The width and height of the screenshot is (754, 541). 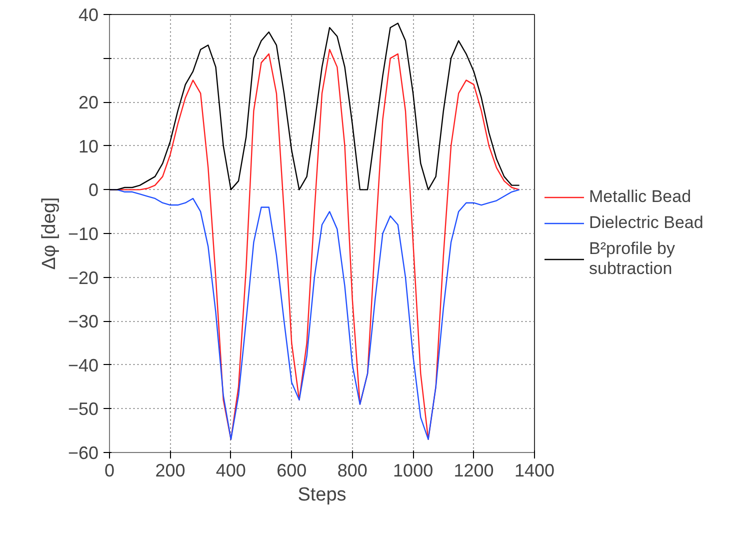 I want to click on y-tick-label: −20, so click(x=83, y=278).